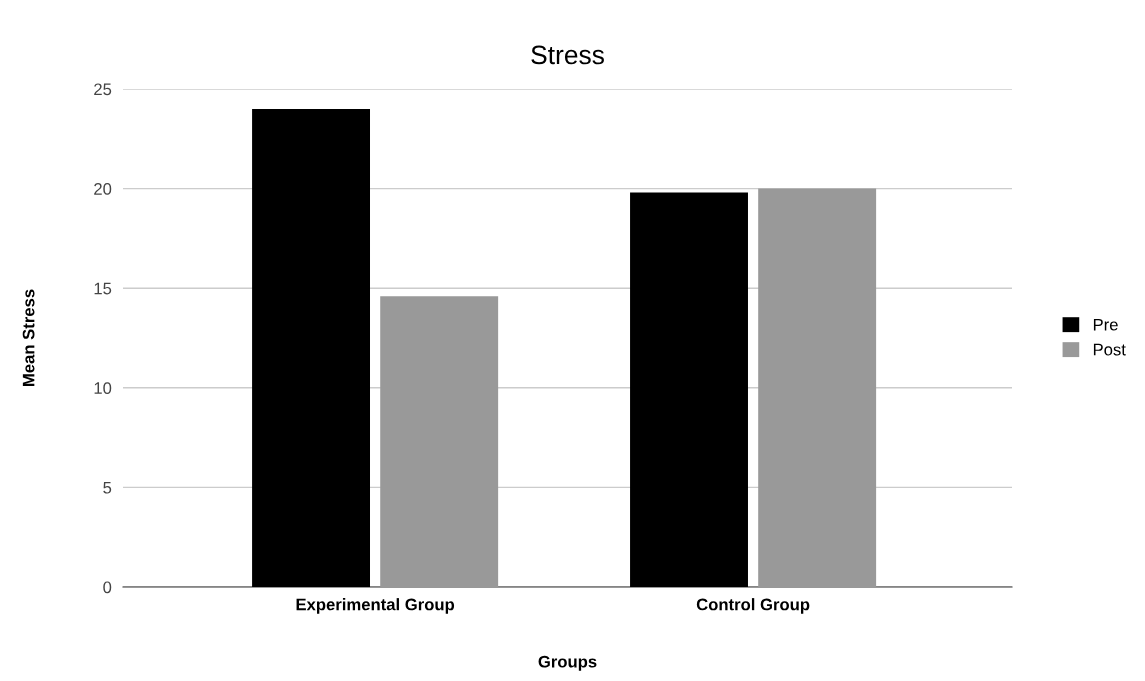 Image resolution: width=1145 pixels, height=681 pixels. Describe the element at coordinates (107, 587) in the screenshot. I see `y-tick-label: 0` at that location.